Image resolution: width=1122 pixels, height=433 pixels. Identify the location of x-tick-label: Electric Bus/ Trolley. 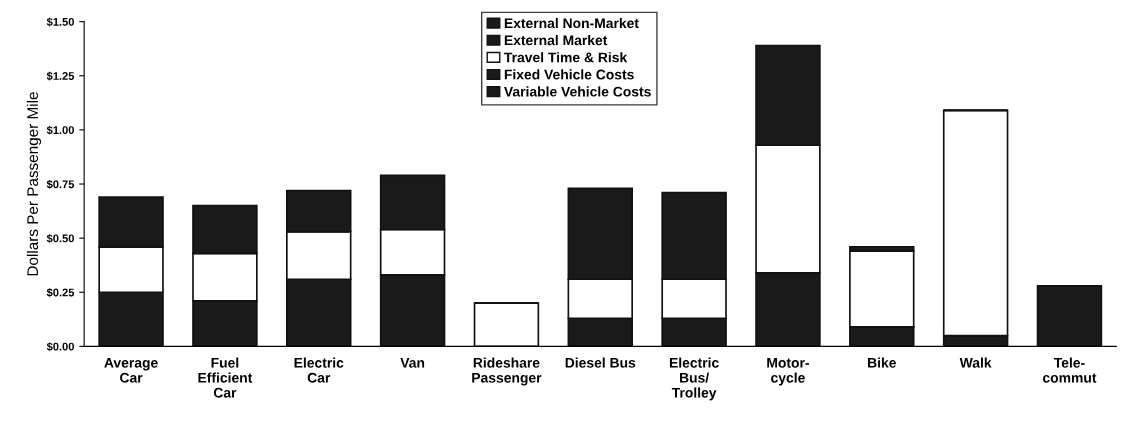
(694, 379).